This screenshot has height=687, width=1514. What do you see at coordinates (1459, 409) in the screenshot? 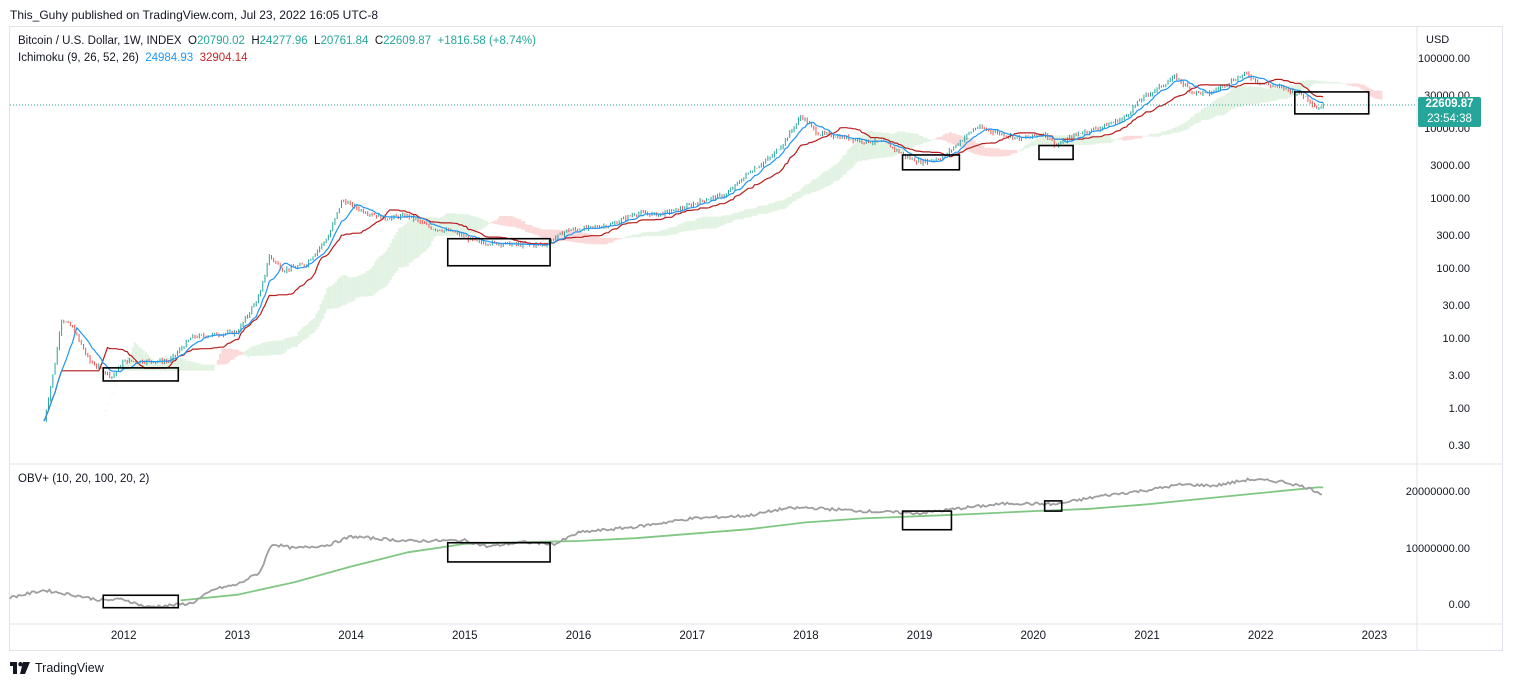
I see `price-tick-label: 1.00` at bounding box center [1459, 409].